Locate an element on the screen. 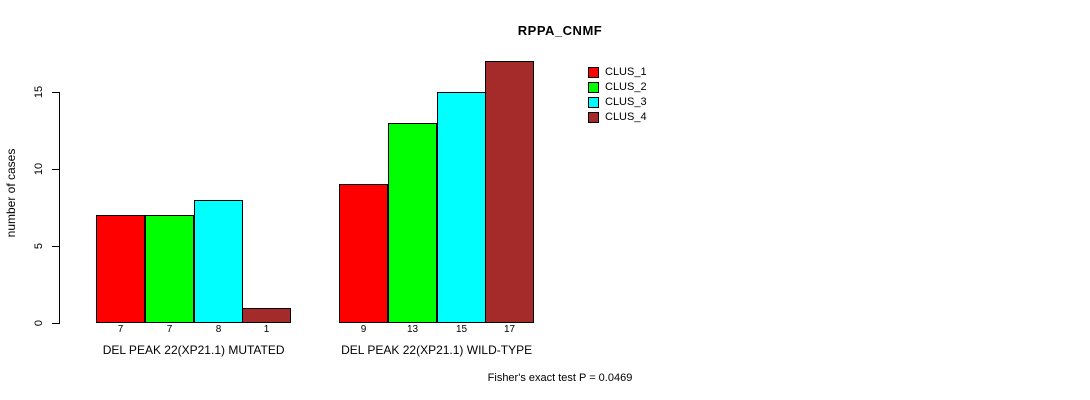 Image resolution: width=1090 pixels, height=400 pixels. y-tick-label: 0 is located at coordinates (39, 323).